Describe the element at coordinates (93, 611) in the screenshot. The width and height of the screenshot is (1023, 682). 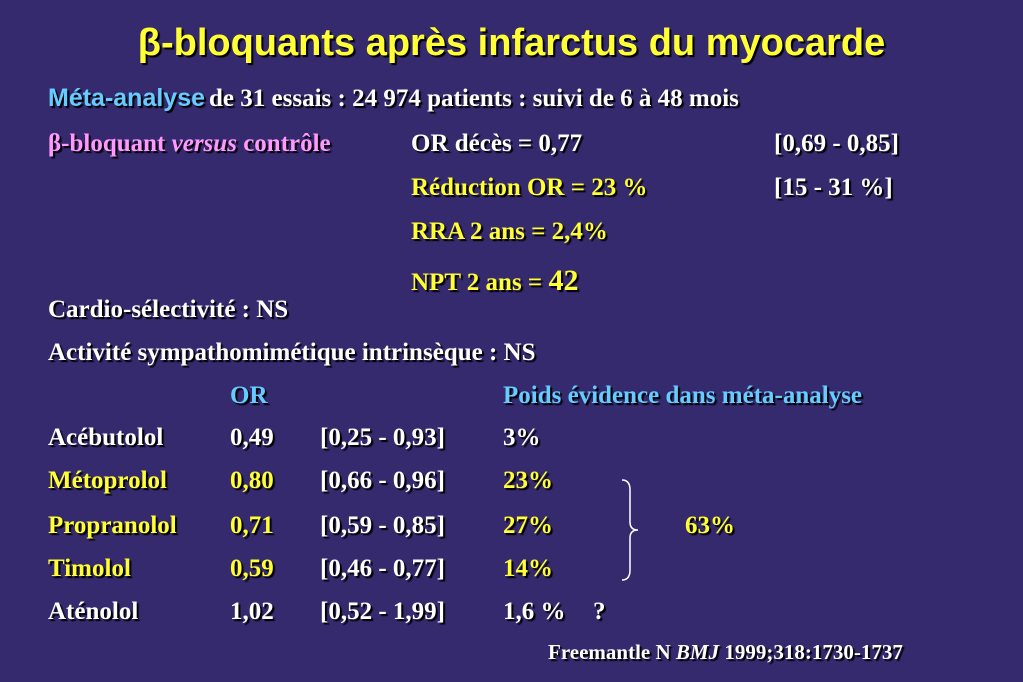
I see `drug-name: Aténolol` at that location.